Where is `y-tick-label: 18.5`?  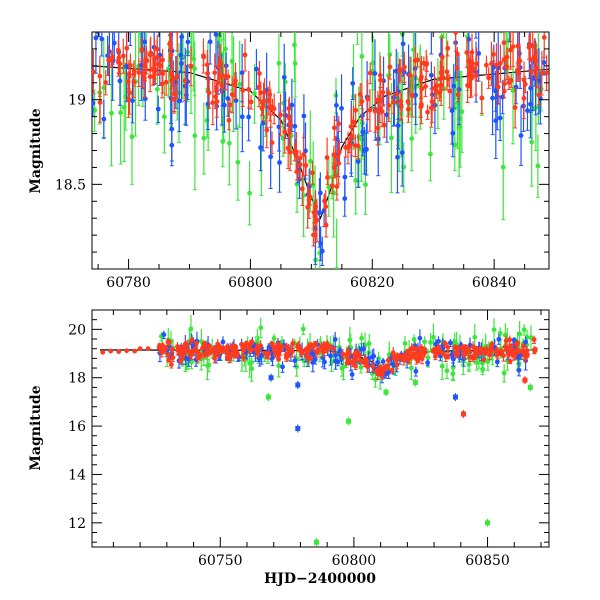 y-tick-label: 18.5 is located at coordinates (70, 185).